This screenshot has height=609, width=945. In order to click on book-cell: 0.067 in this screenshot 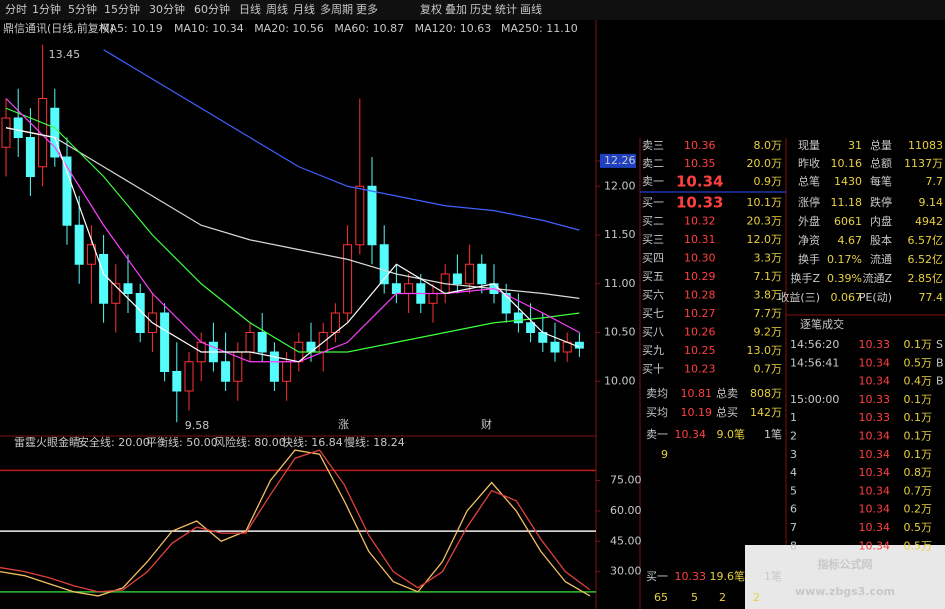, I will do `click(847, 297)`.